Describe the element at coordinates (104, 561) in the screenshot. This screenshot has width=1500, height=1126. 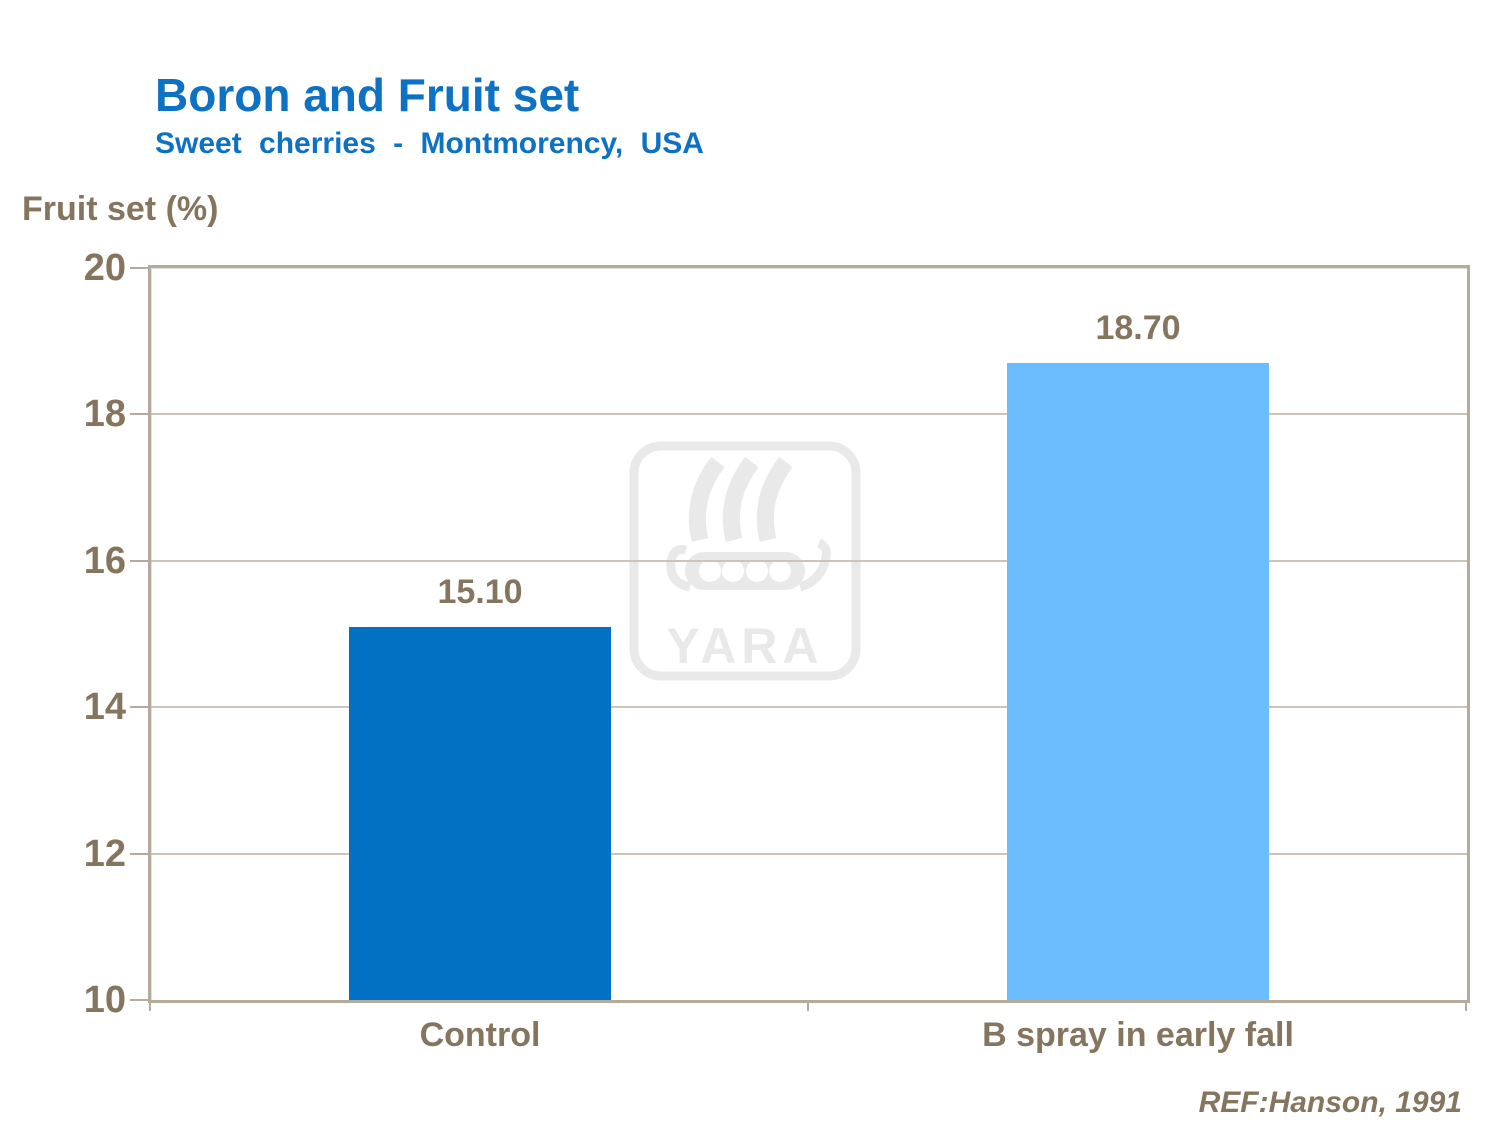
I see `y-tick-label-16: 16` at that location.